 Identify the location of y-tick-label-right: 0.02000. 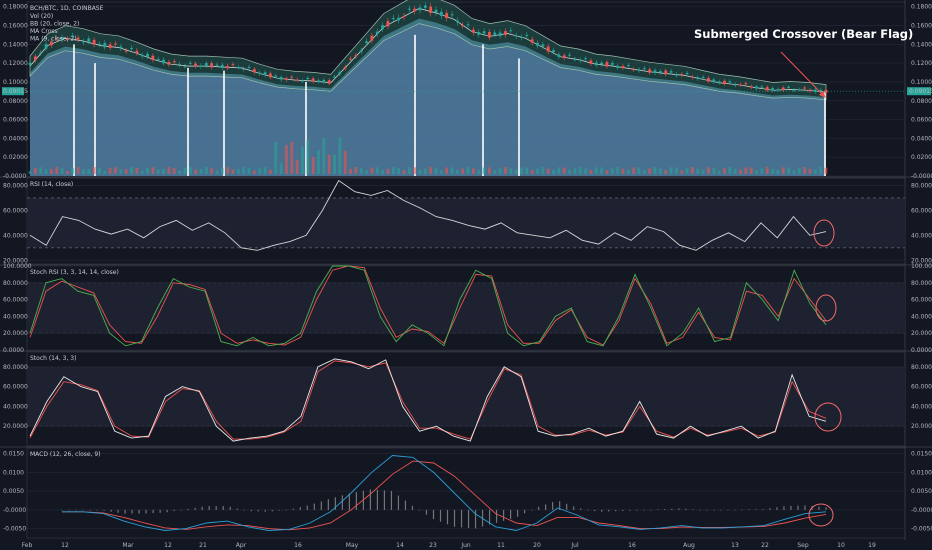
(921, 157).